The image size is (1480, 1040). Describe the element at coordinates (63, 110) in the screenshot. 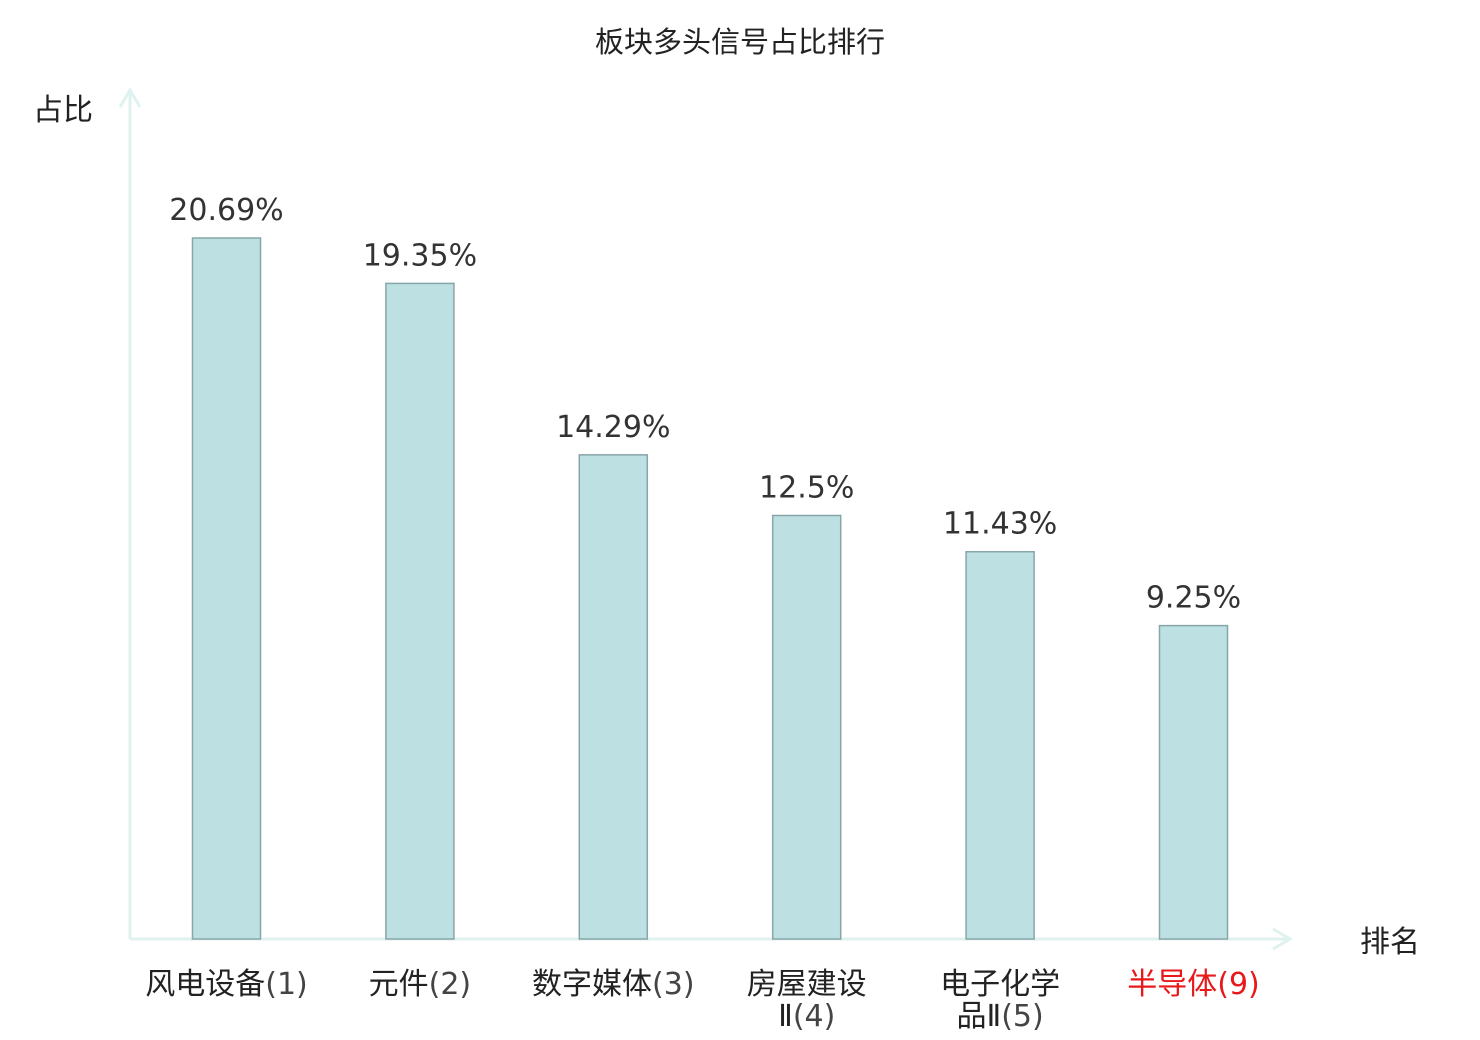

I see `y-axis-label: 占比` at that location.